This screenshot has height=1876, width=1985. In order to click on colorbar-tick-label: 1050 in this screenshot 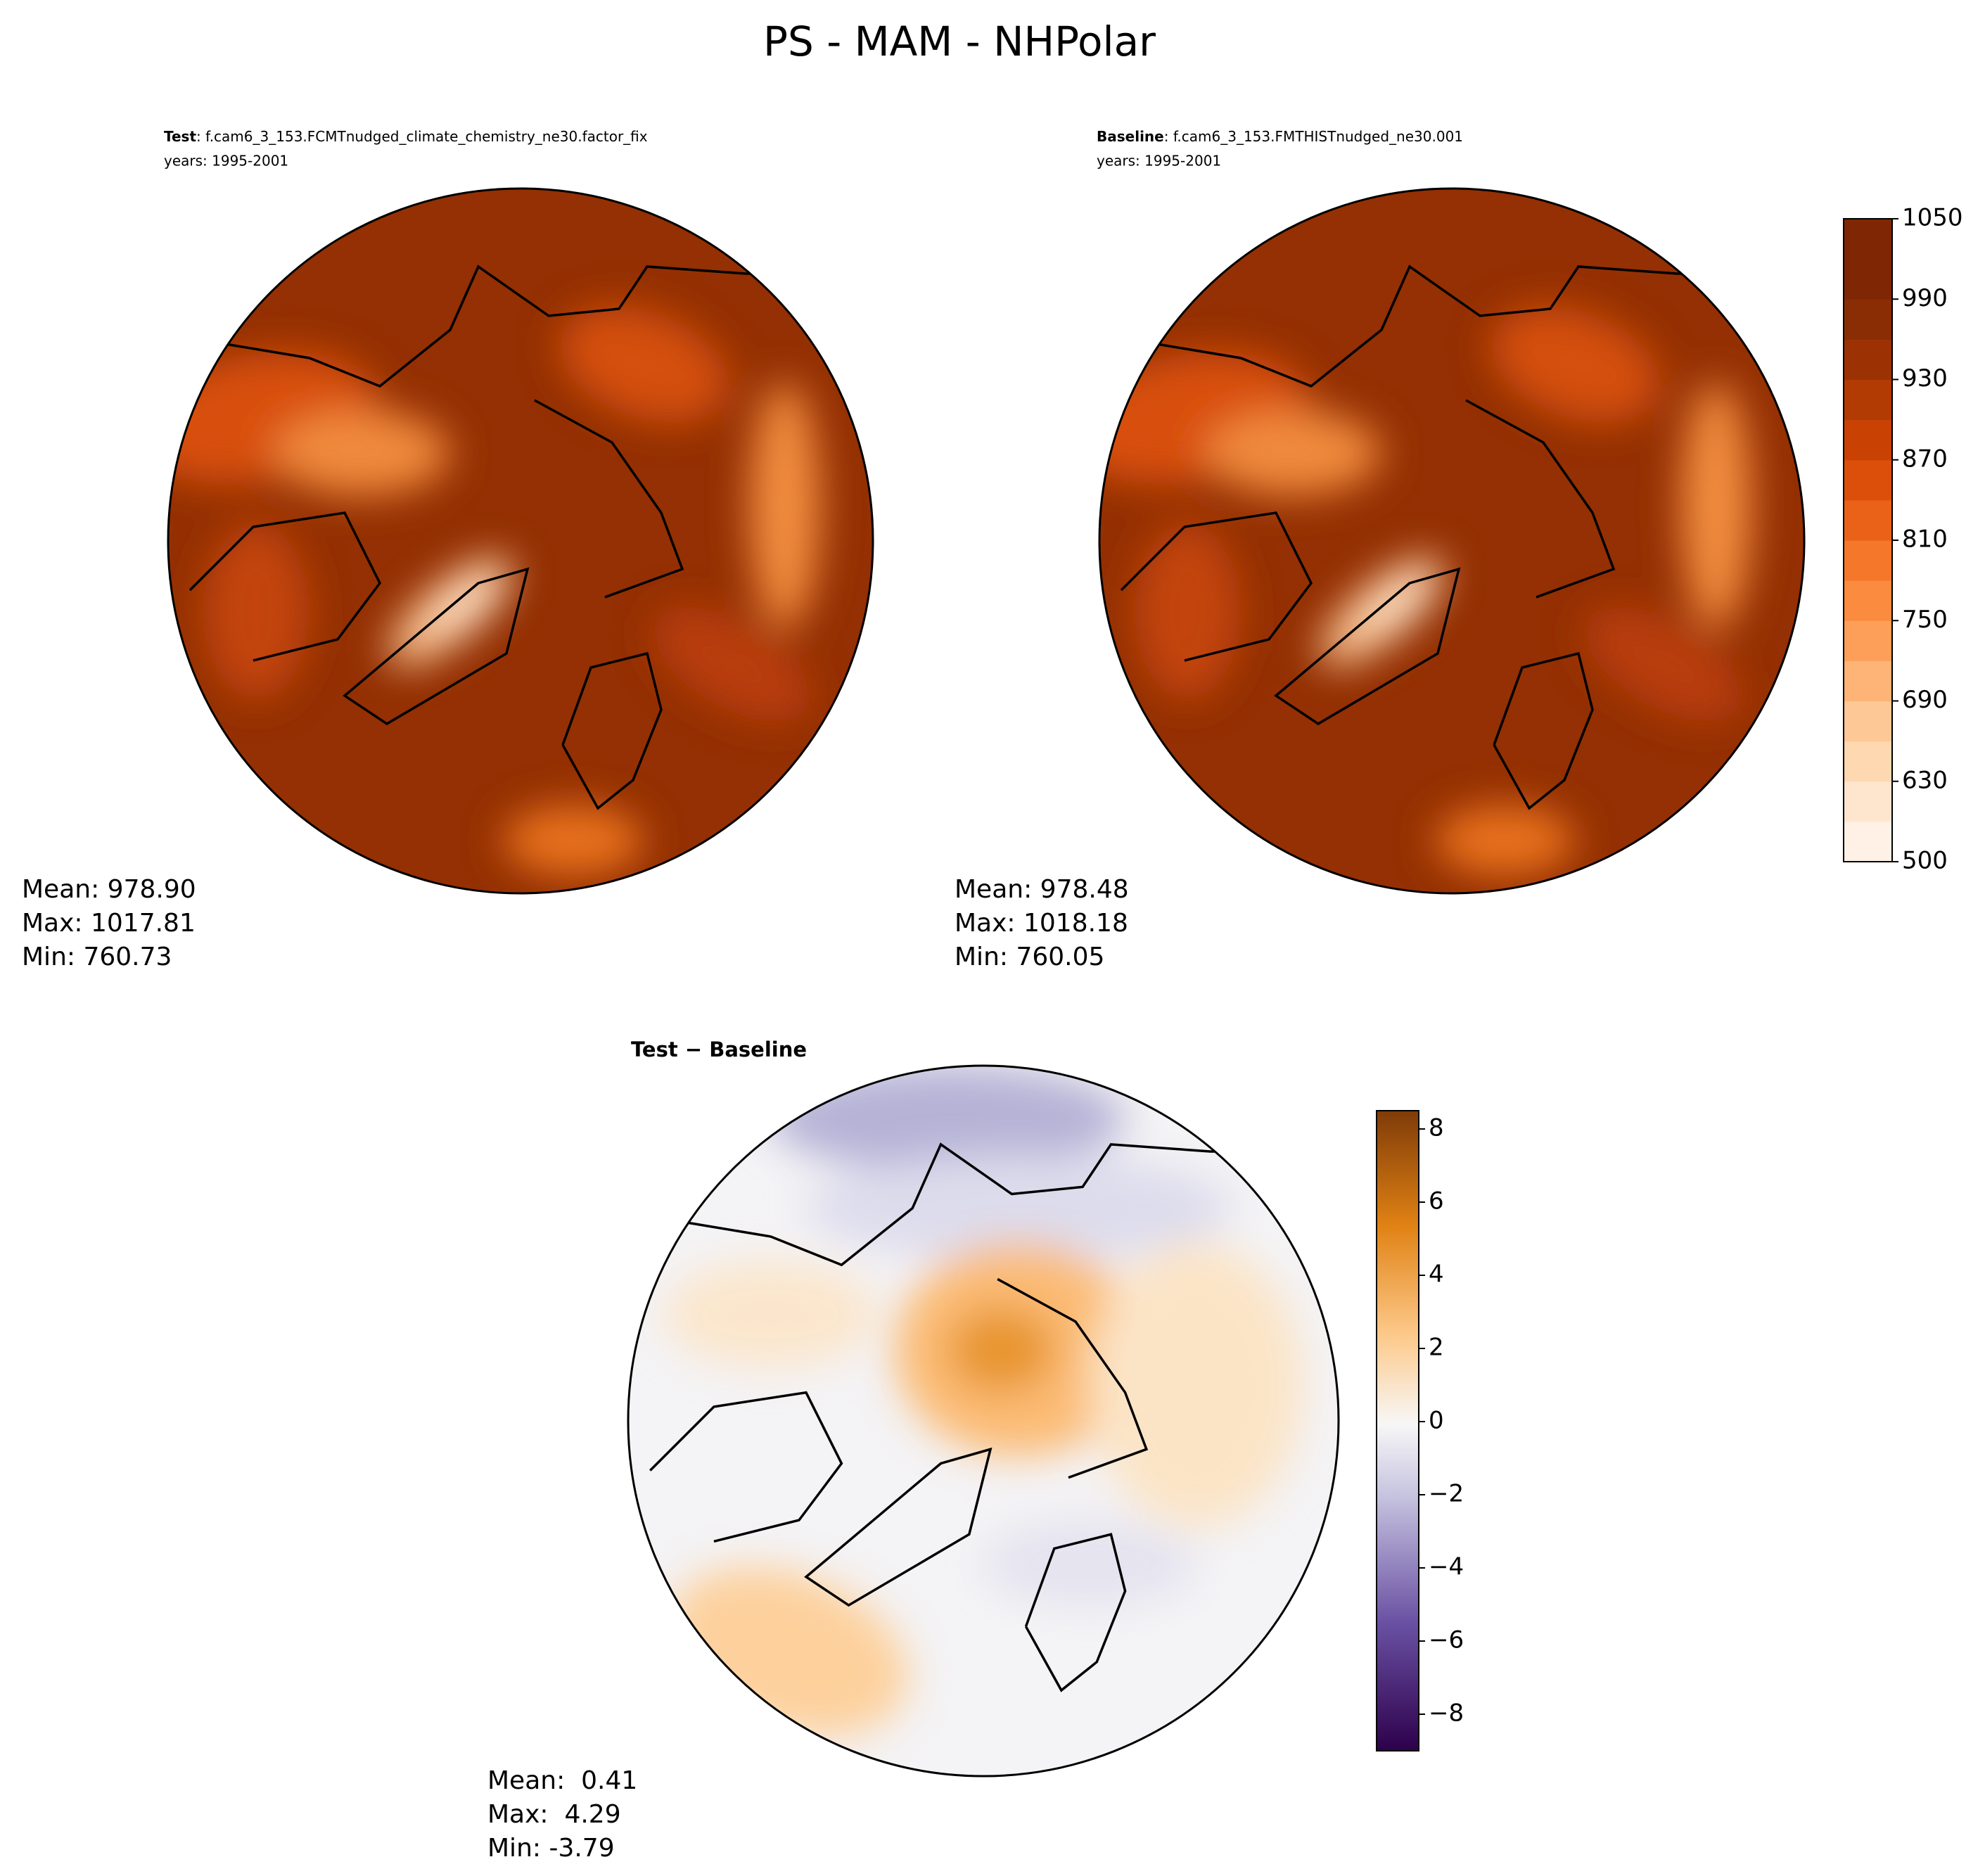, I will do `click(1932, 218)`.